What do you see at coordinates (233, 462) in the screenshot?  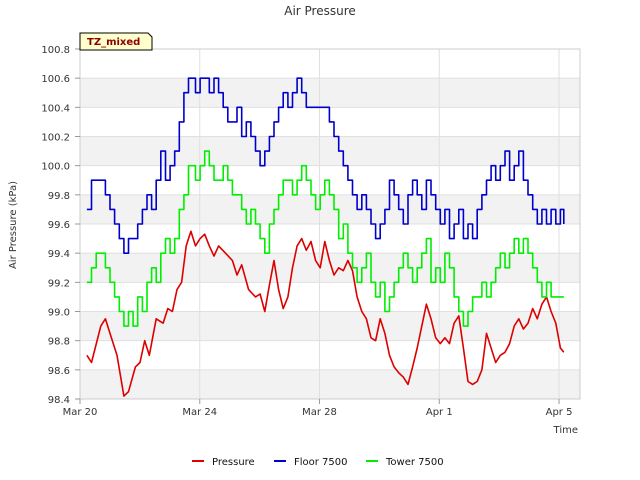 I see `legend-label: Pressure` at bounding box center [233, 462].